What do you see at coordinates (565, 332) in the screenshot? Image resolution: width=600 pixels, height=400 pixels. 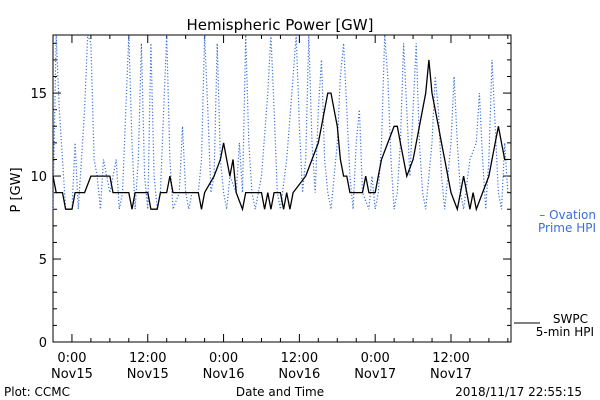 I see `legend-swpc-line2: 5-min HPI` at bounding box center [565, 332].